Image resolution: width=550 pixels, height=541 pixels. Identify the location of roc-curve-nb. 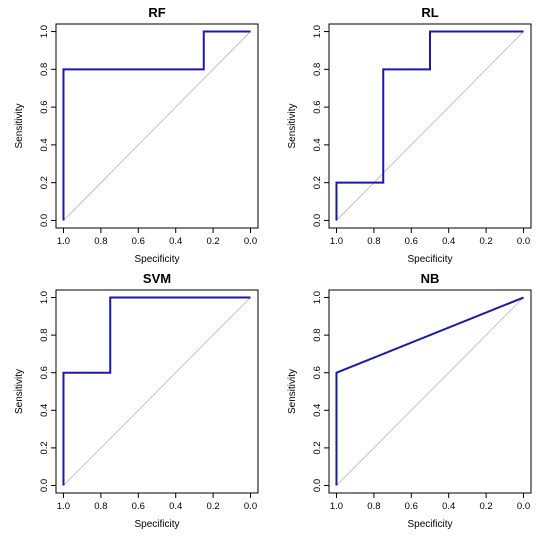
(429, 391).